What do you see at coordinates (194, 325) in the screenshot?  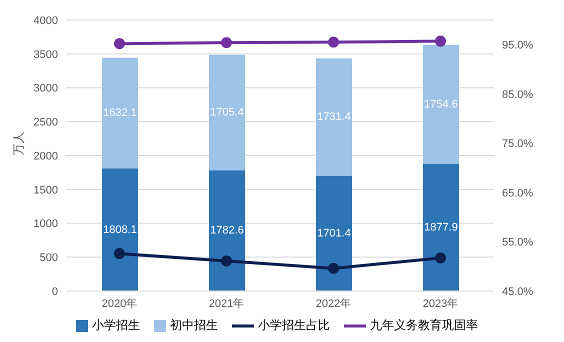 I see `legend-label: 初中招生` at bounding box center [194, 325].